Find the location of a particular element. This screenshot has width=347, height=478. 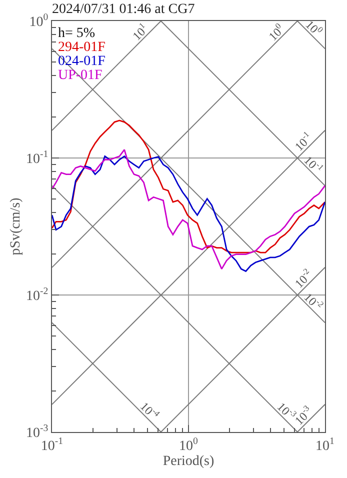

annotation: h= 5% is located at coordinates (77, 33).